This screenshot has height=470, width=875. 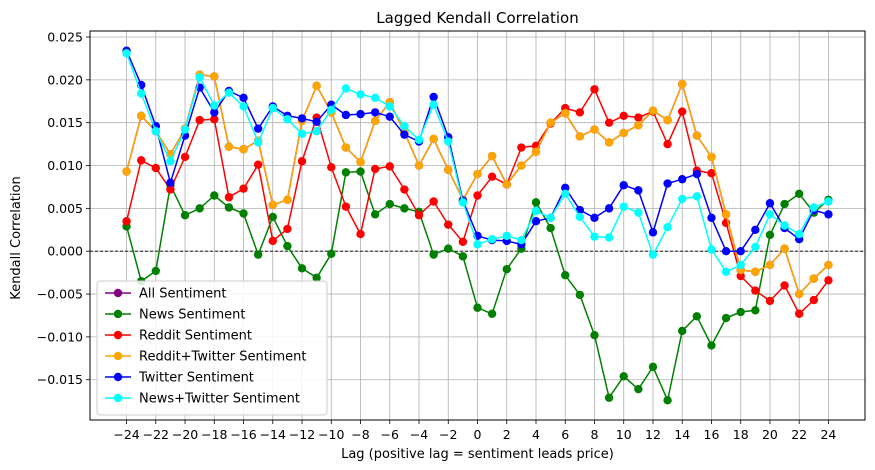 What do you see at coordinates (273, 434) in the screenshot?
I see `x-tick-label: −14` at bounding box center [273, 434].